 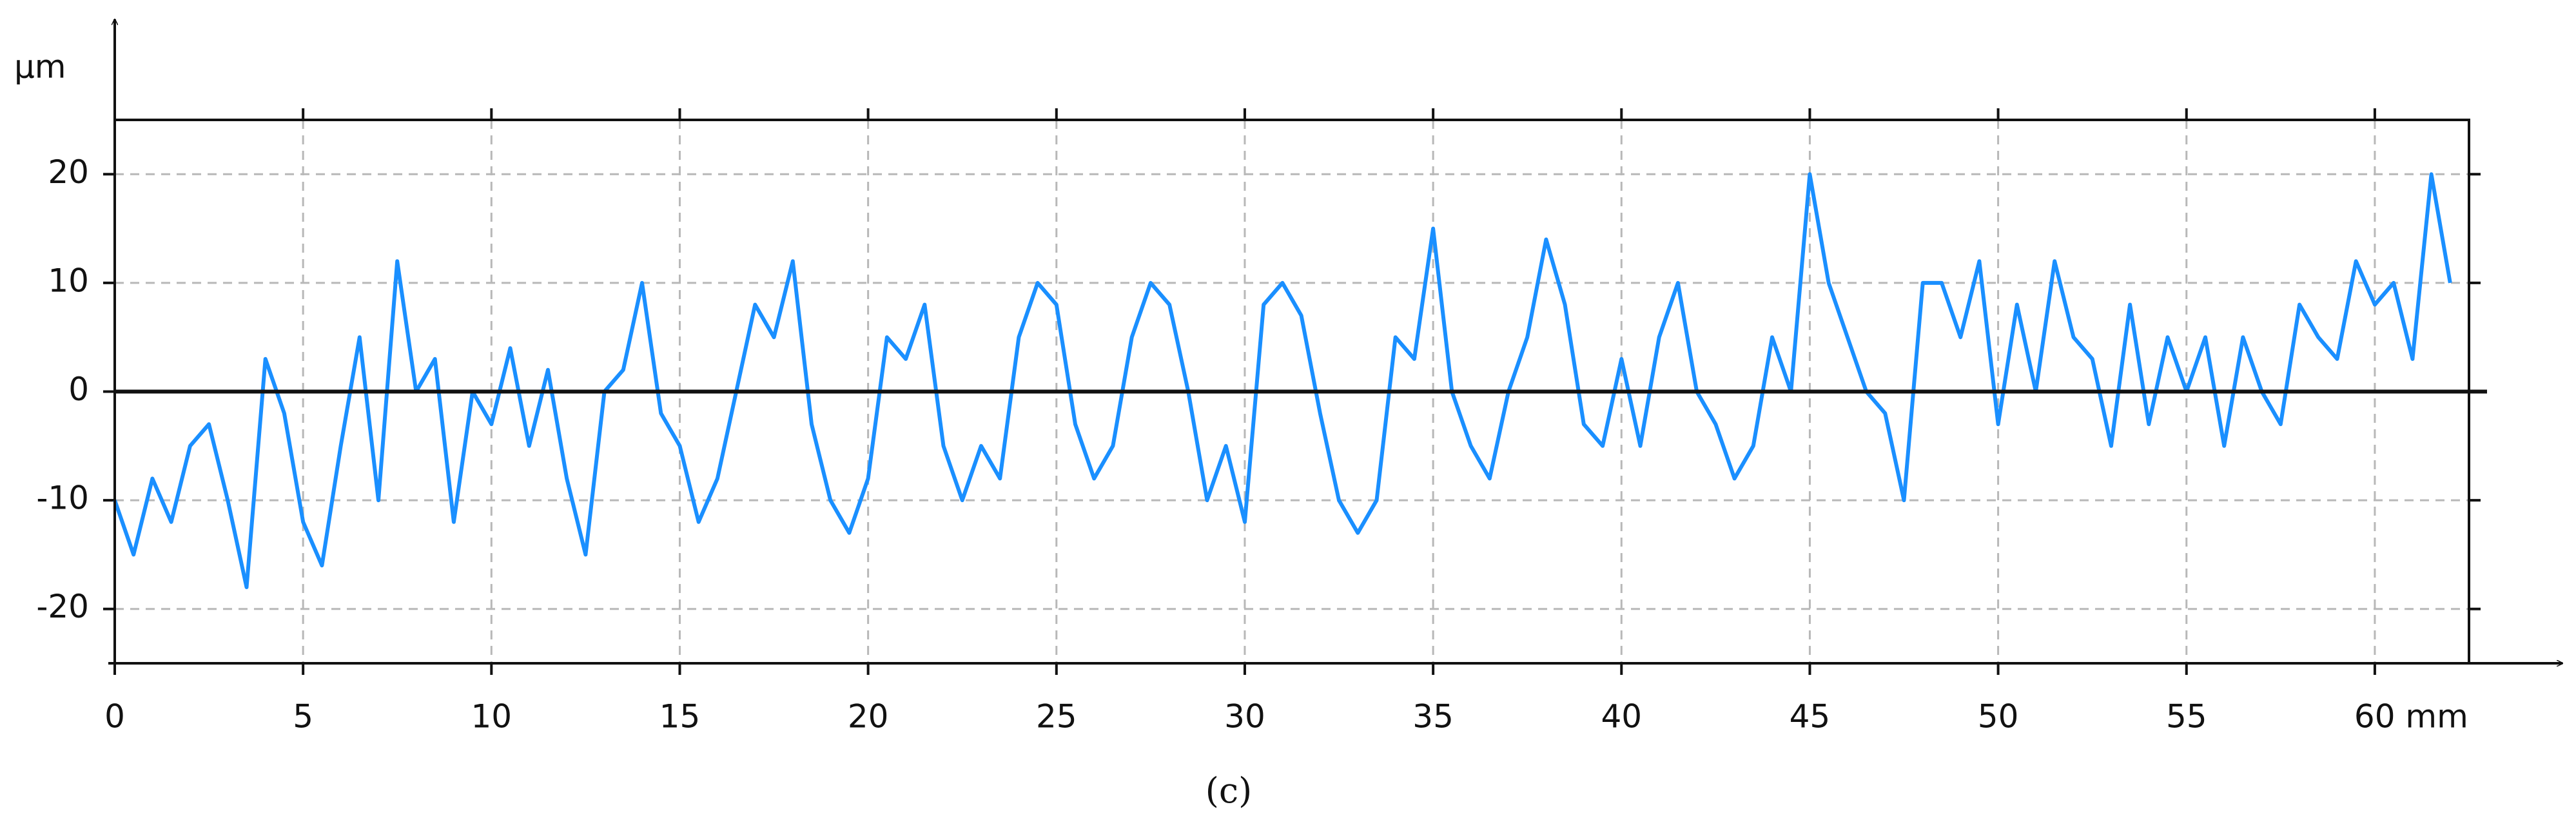 I want to click on x-tick-label: 15, so click(x=680, y=716).